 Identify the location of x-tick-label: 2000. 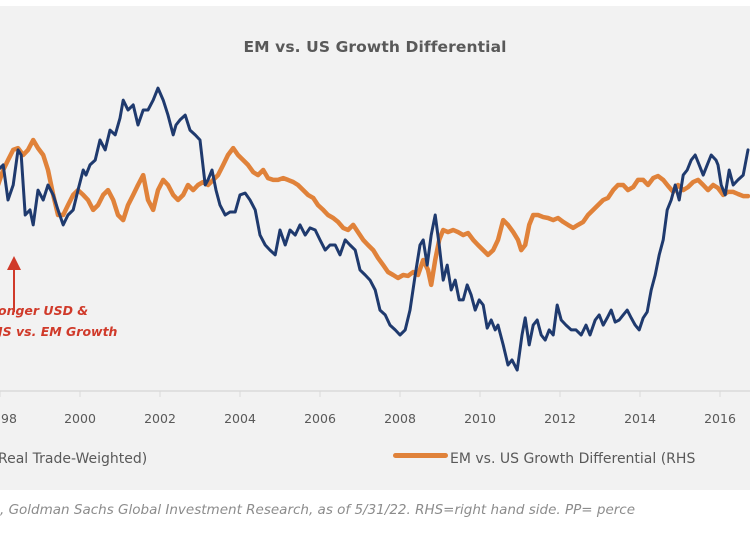
(80, 418).